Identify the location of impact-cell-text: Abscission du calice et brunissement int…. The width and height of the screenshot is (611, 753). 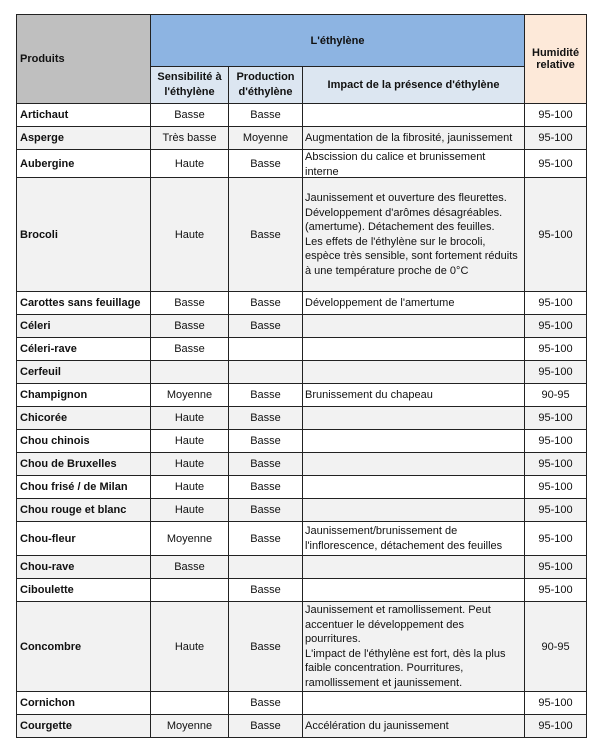
(395, 164).